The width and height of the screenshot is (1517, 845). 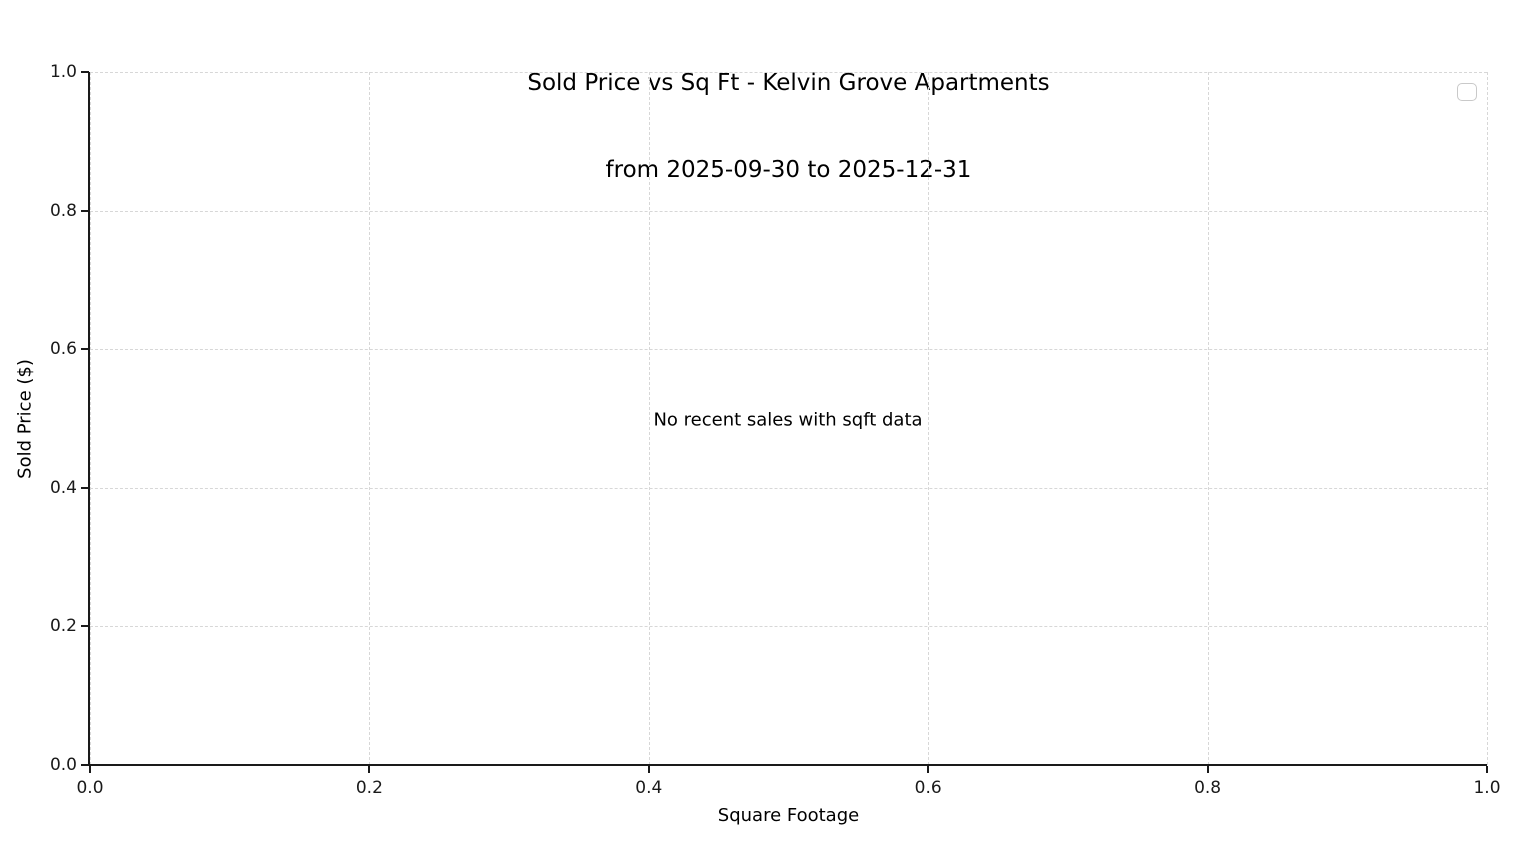 I want to click on y-axis-label: Sold Price ($), so click(x=25, y=419).